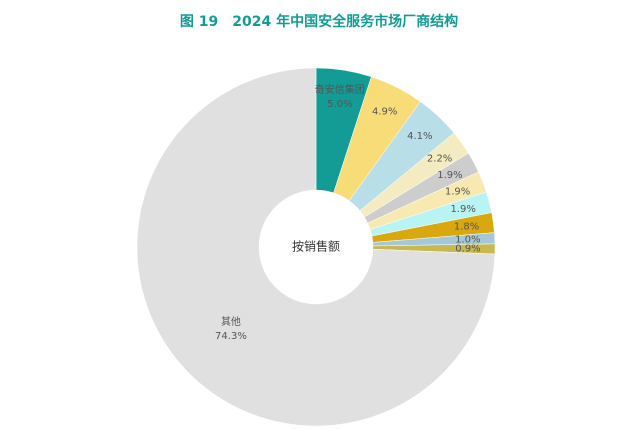 This screenshot has width=638, height=429. I want to click on chart-title: 图 19 2024 年中国安全服务市场厂商结构, so click(319, 21).